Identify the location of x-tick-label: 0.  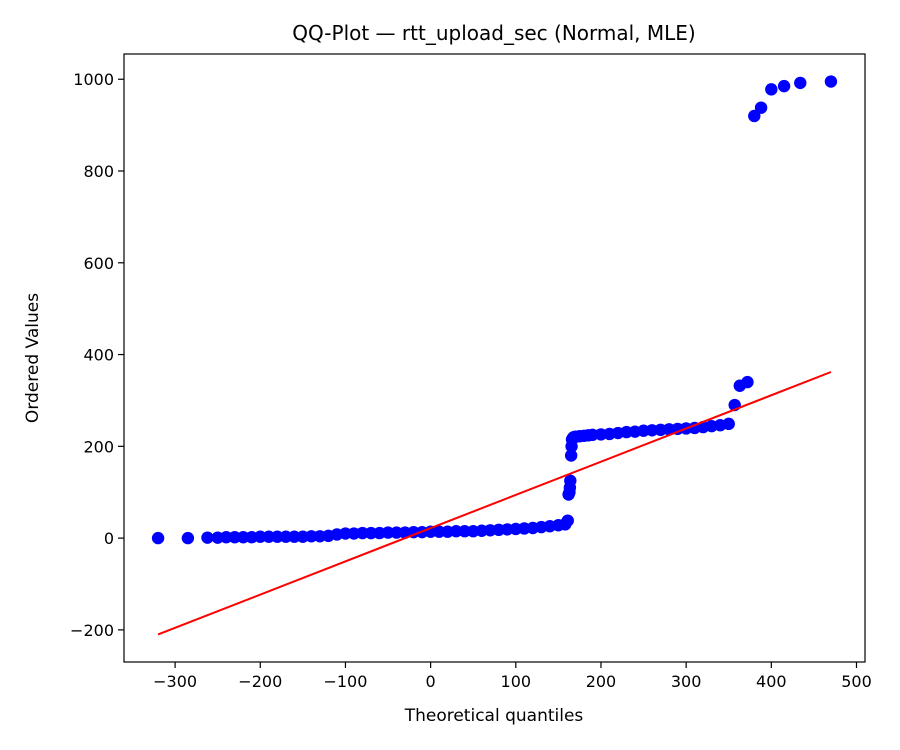
(431, 681).